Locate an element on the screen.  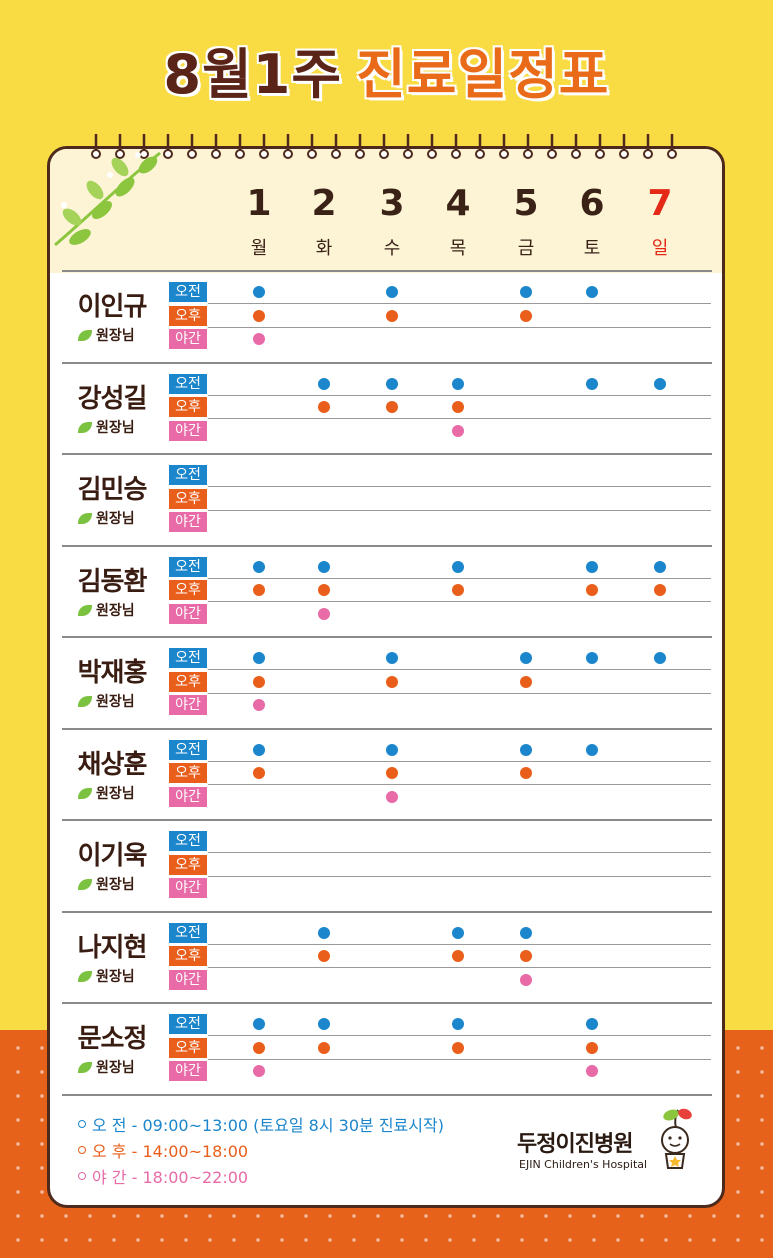
day-weekday: 금 is located at coordinates (526, 248).